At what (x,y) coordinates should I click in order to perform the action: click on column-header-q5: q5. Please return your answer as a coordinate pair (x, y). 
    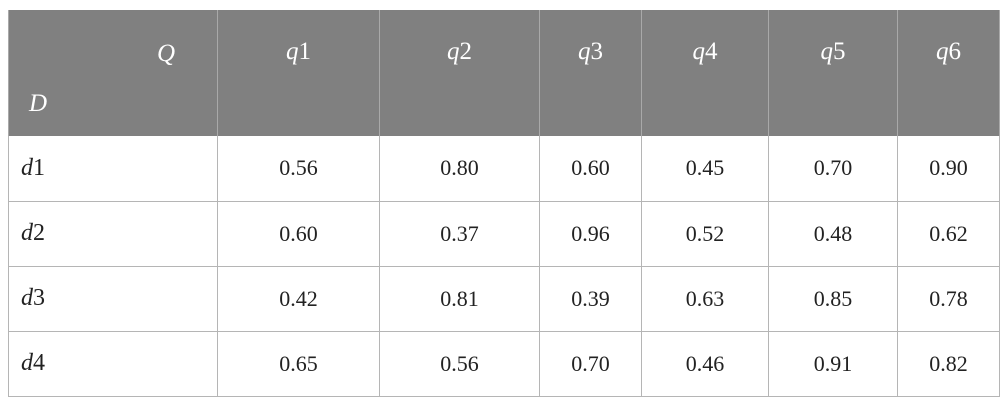
    Looking at the image, I should click on (833, 73).